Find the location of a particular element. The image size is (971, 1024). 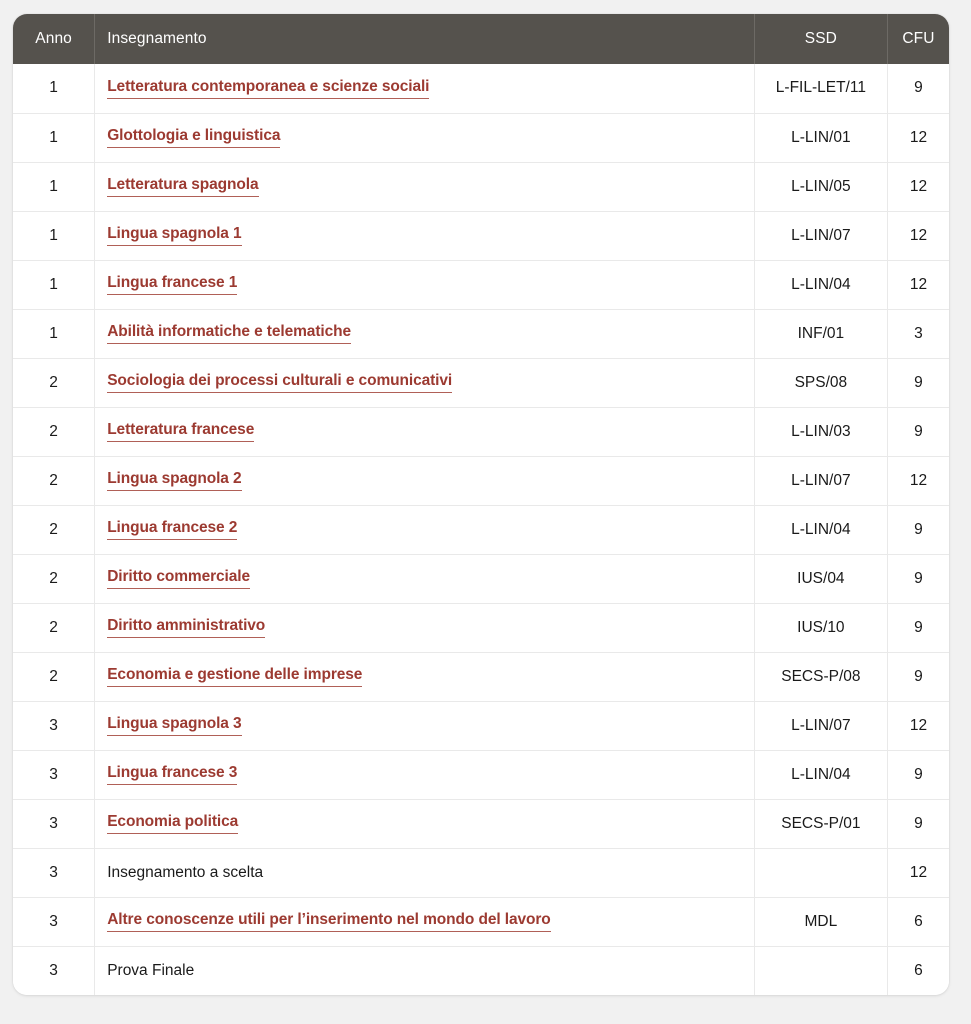

cell-insegnamento: Economia e gestione delle imprese is located at coordinates (424, 677).